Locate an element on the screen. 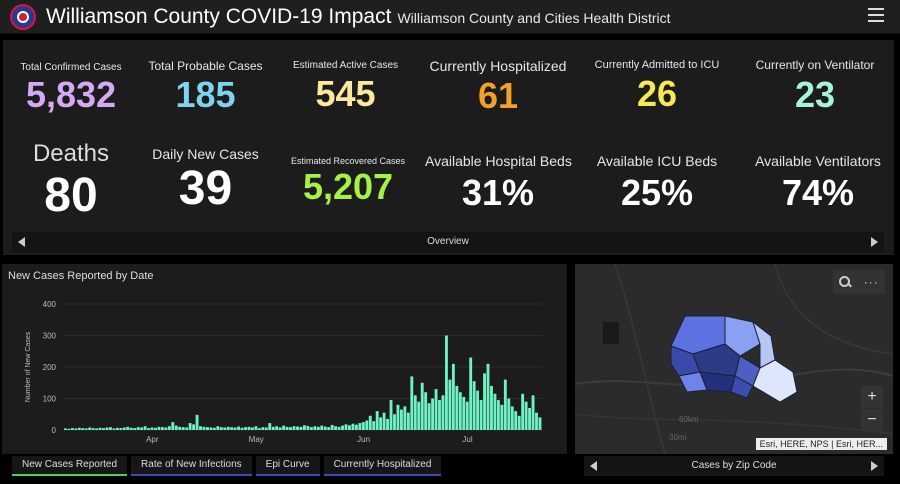 The height and width of the screenshot is (484, 900). tab-currently-hospitalized: Currently Hospitalized is located at coordinates (382, 466).